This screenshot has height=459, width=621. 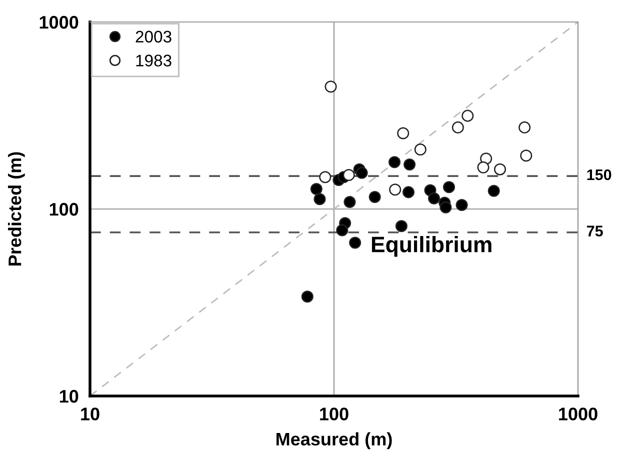 I want to click on ref-line-label: 150, so click(x=599, y=174).